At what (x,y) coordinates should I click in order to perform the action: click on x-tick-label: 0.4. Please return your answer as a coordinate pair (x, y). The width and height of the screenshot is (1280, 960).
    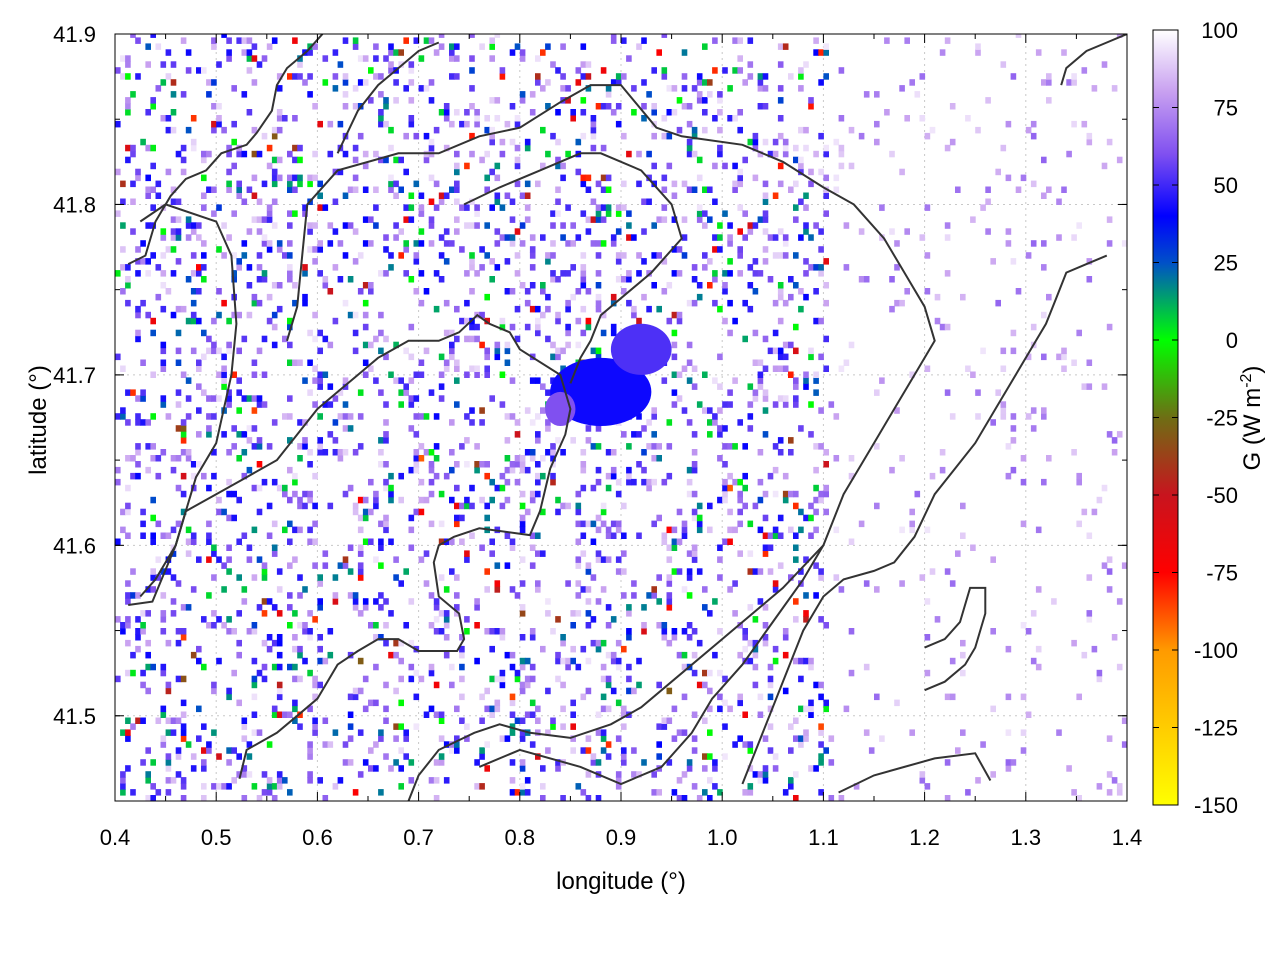
    Looking at the image, I should click on (115, 837).